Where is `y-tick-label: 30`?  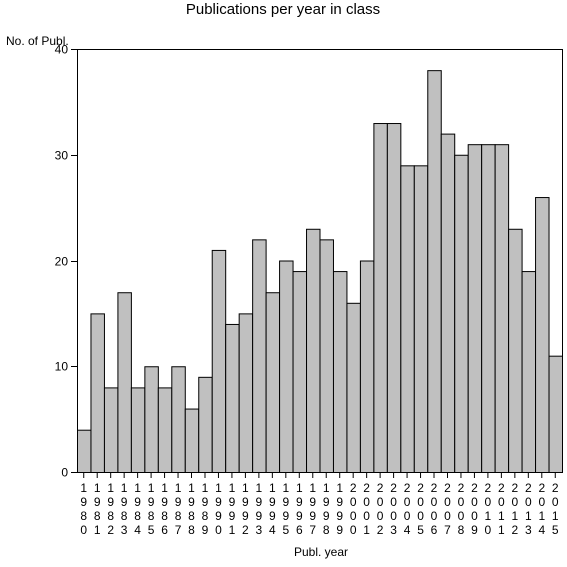 y-tick-label: 30 is located at coordinates (62, 156).